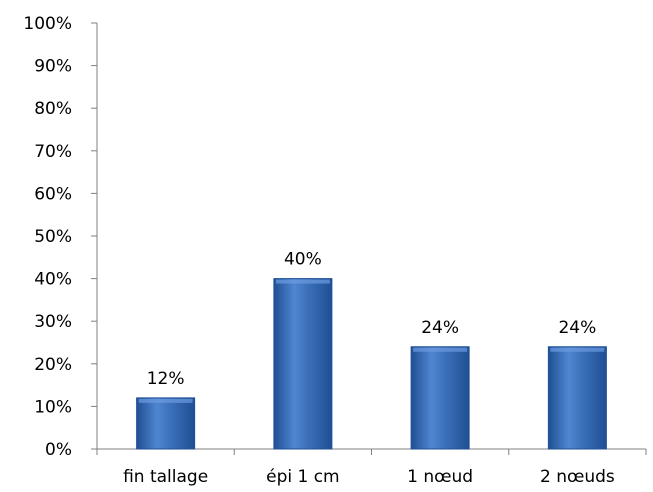 This screenshot has width=653, height=492. What do you see at coordinates (53, 237) in the screenshot?
I see `y-tick-label: 50%` at bounding box center [53, 237].